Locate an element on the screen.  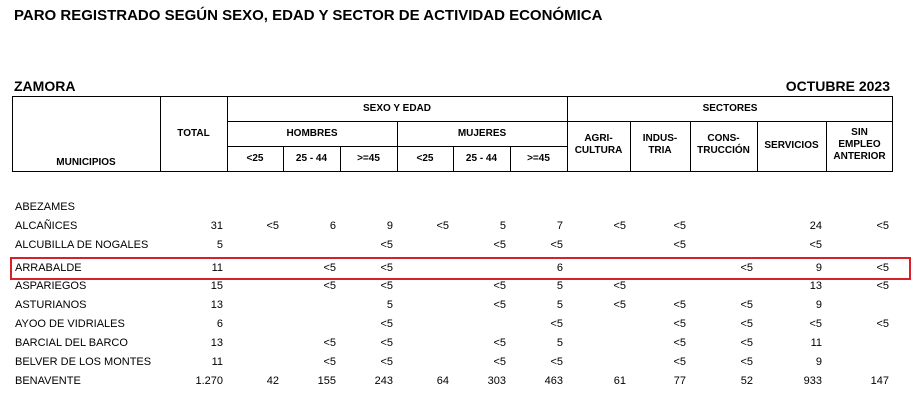
cell: 61 is located at coordinates (619, 381).